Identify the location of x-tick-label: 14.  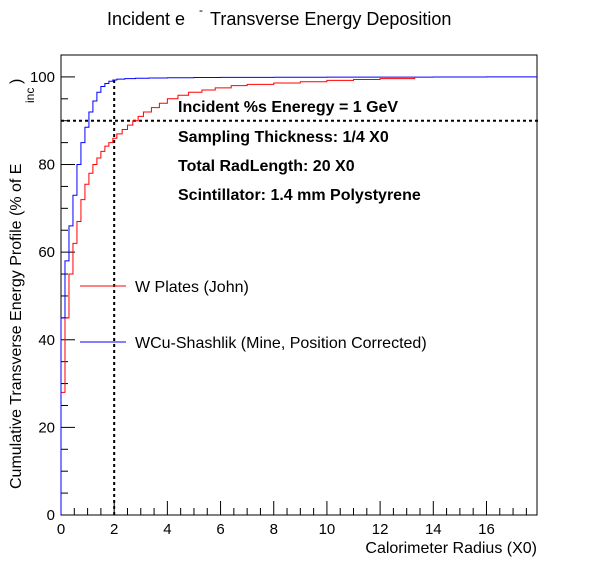
(433, 529).